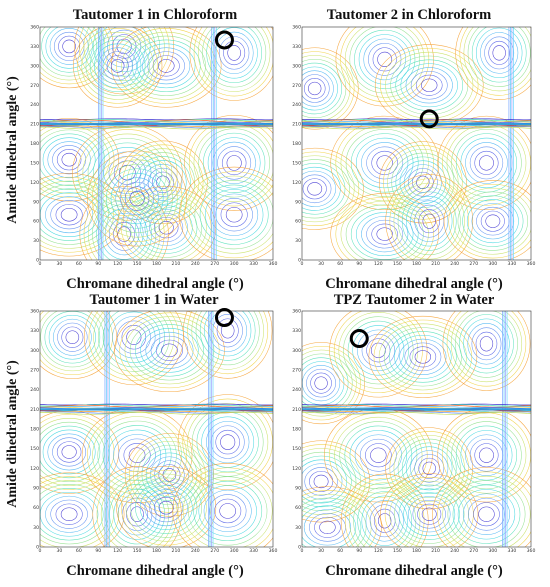  Describe the element at coordinates (234, 264) in the screenshot. I see `x-tick-label: 300` at that location.